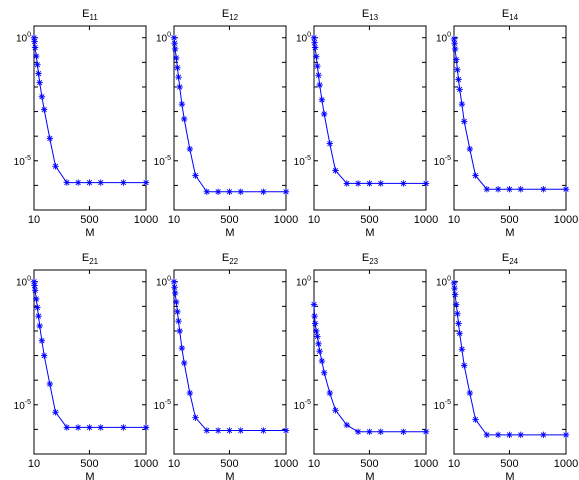 This screenshot has height=480, width=579. Describe the element at coordinates (174, 464) in the screenshot. I see `x-tick-label: 10` at that location.